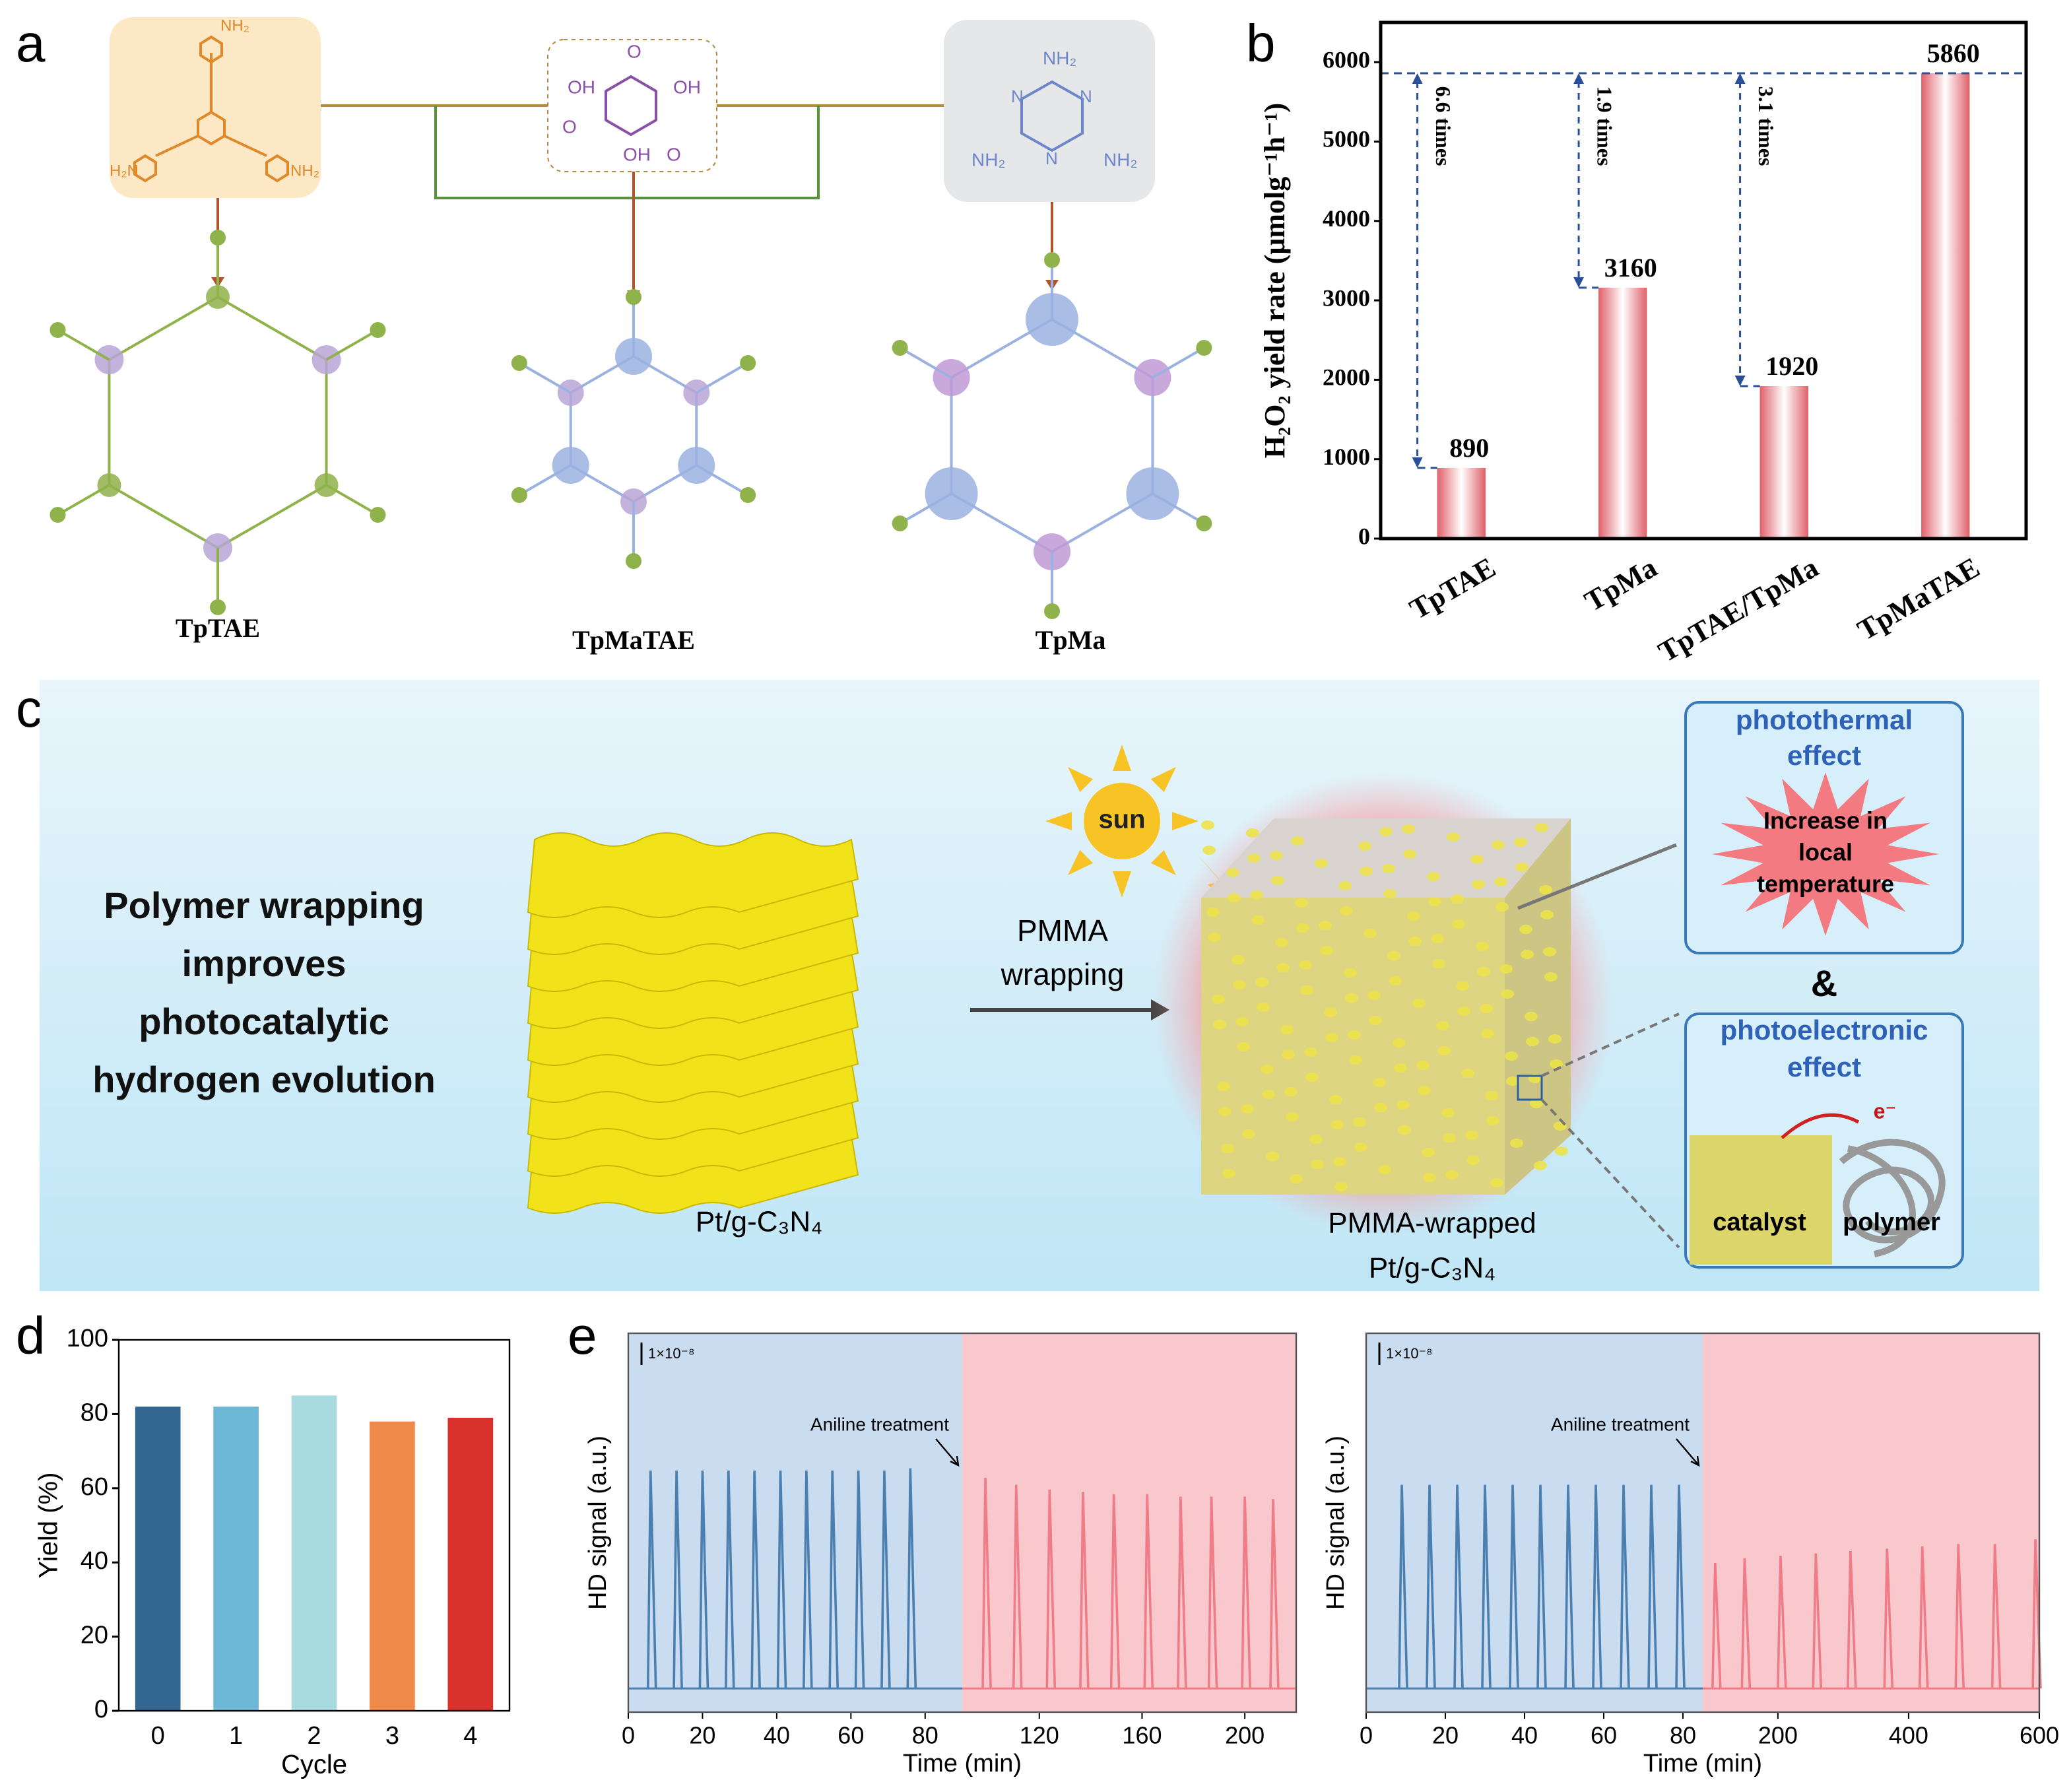 This screenshot has width=2071, height=1792. Describe the element at coordinates (31, 1335) in the screenshot. I see `panel-label: d` at that location.